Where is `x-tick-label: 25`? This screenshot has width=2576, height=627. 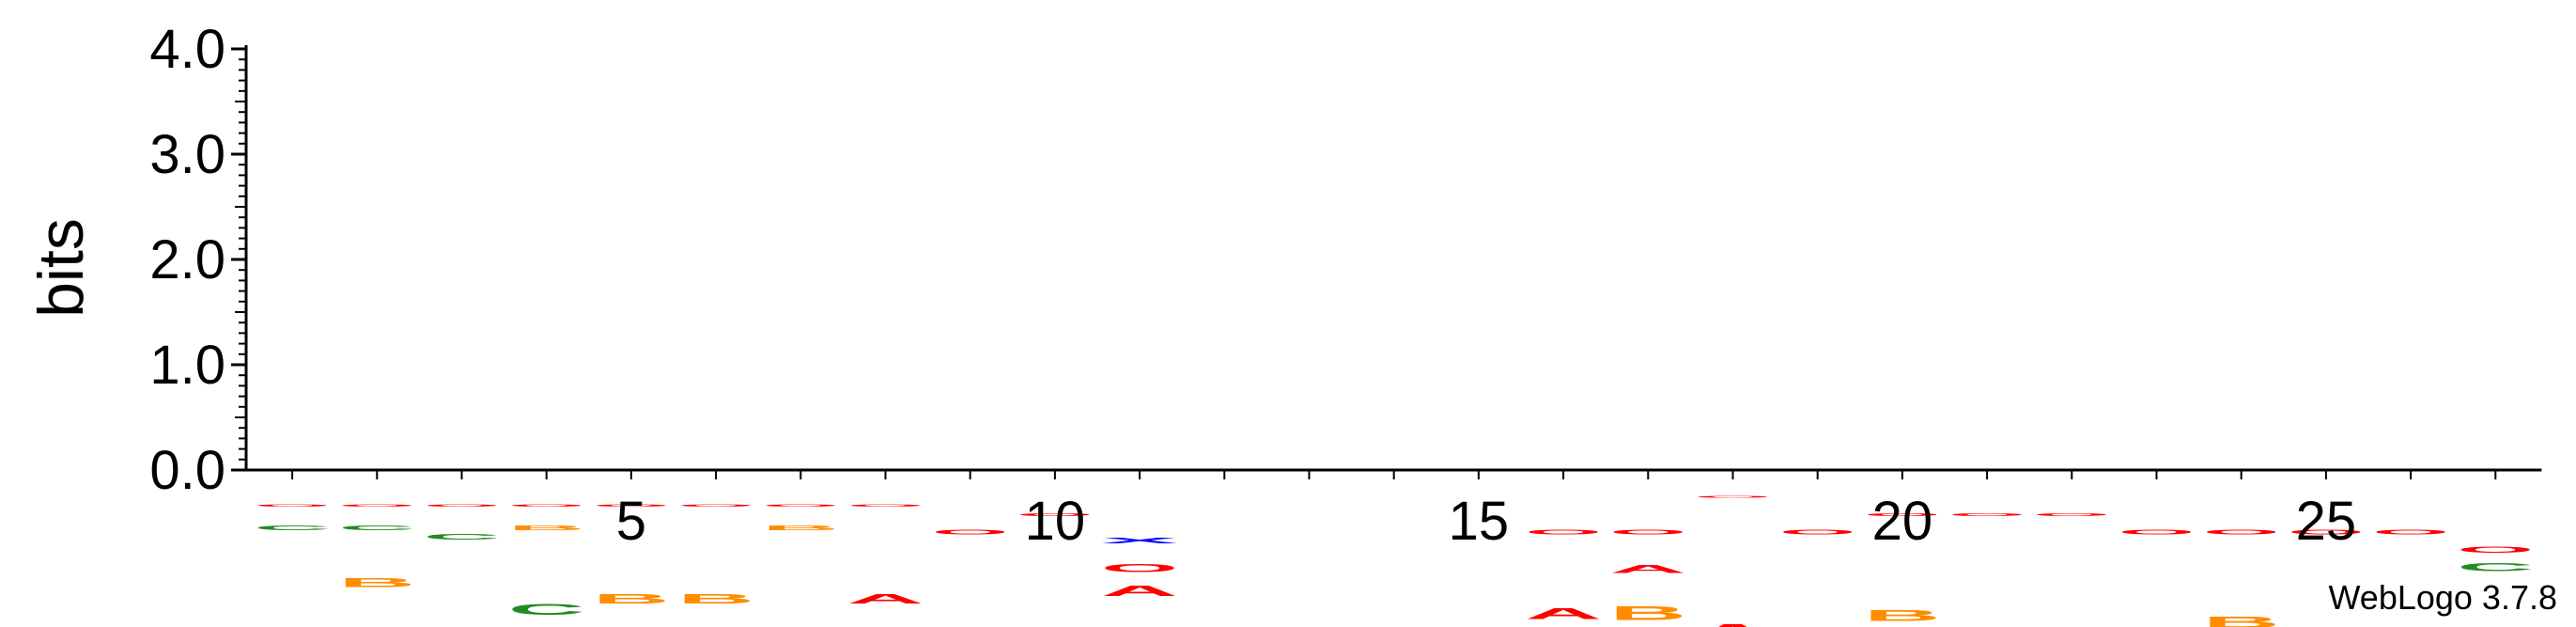 x-tick-label: 25 is located at coordinates (2326, 521).